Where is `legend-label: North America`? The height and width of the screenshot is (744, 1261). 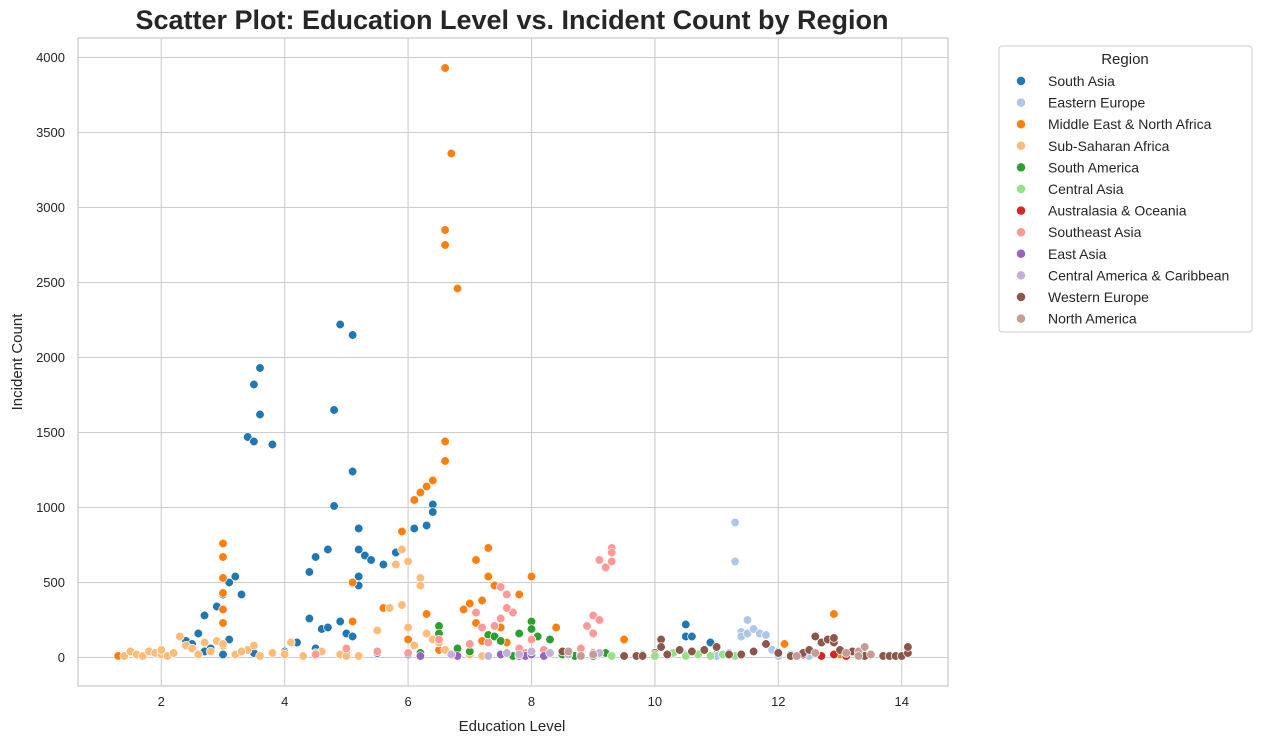
legend-label: North America is located at coordinates (1092, 319).